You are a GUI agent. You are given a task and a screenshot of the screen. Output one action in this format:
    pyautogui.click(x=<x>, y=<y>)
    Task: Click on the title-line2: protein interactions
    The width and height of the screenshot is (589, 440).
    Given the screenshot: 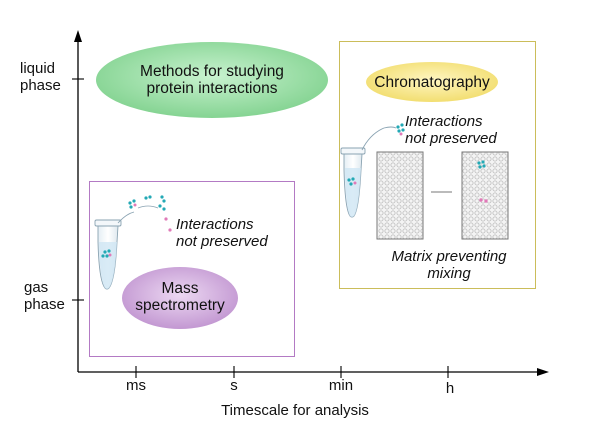 What is the action you would take?
    pyautogui.click(x=212, y=88)
    